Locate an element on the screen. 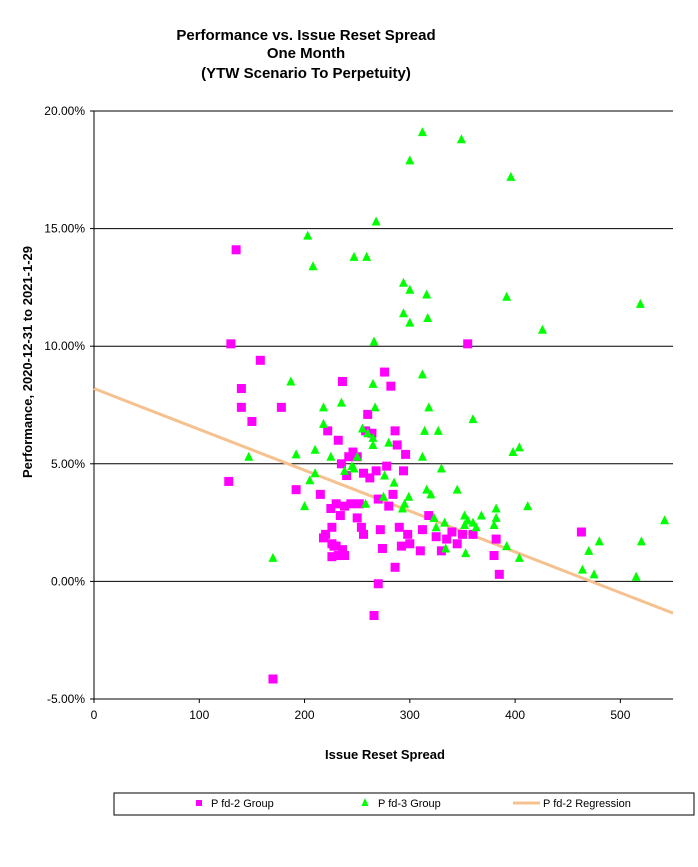 The height and width of the screenshot is (867, 698). y-tick-label: -5.00% is located at coordinates (66, 699).